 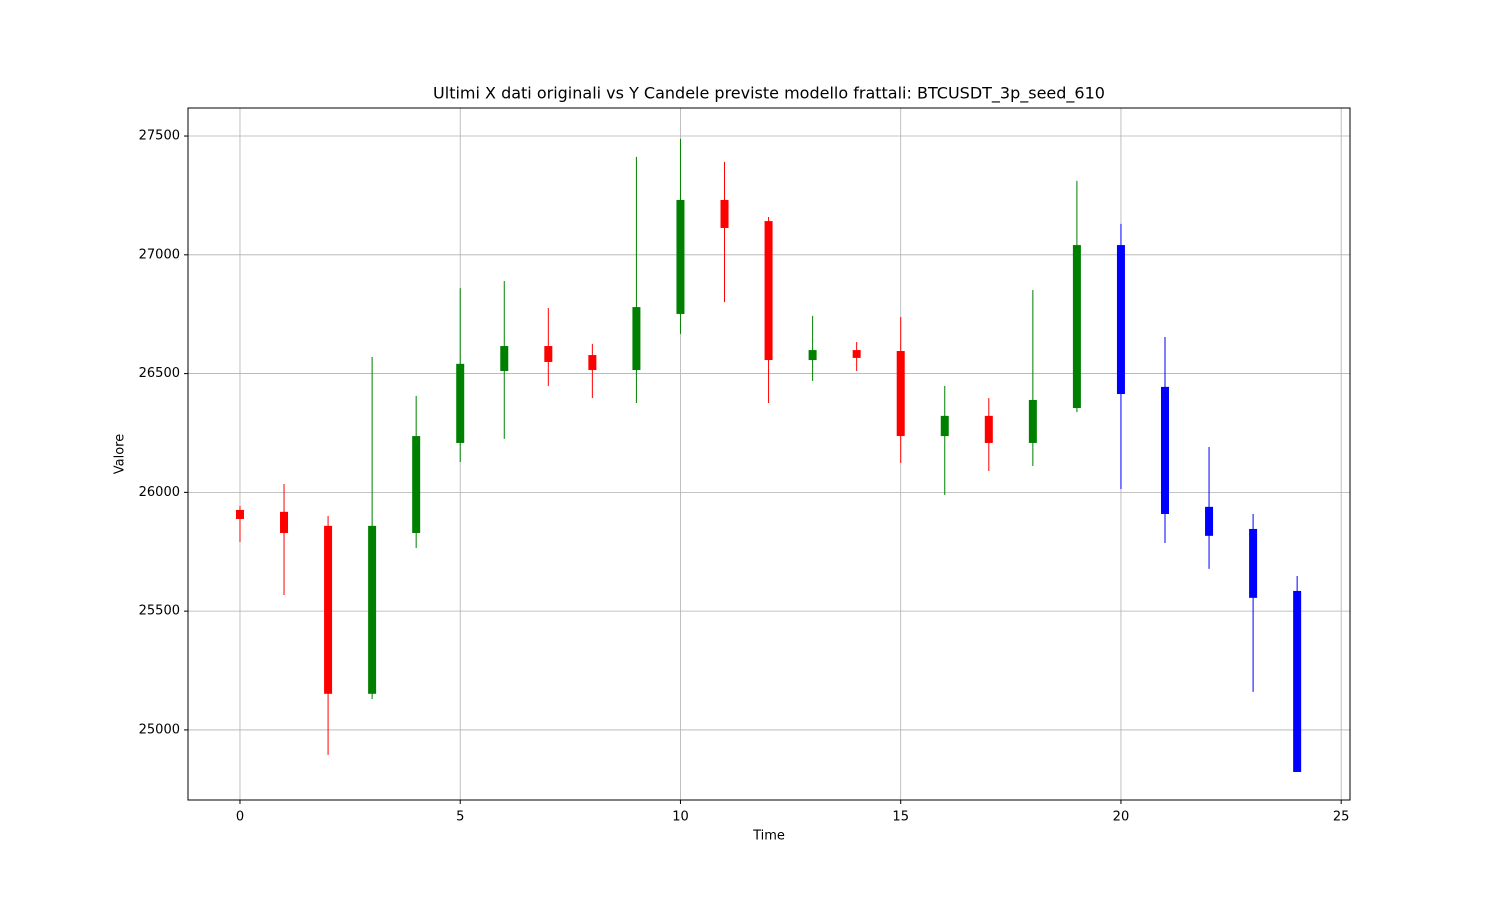 What do you see at coordinates (240, 817) in the screenshot?
I see `x-tick-label: 0` at bounding box center [240, 817].